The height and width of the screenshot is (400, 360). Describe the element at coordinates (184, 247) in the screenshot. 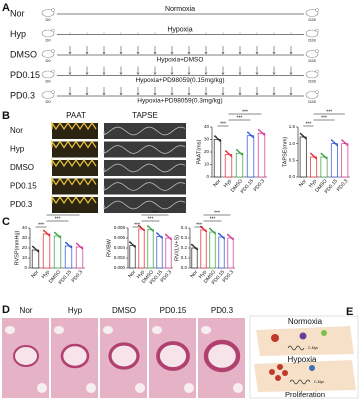

I see `y-tick-label: 0.2` at that location.